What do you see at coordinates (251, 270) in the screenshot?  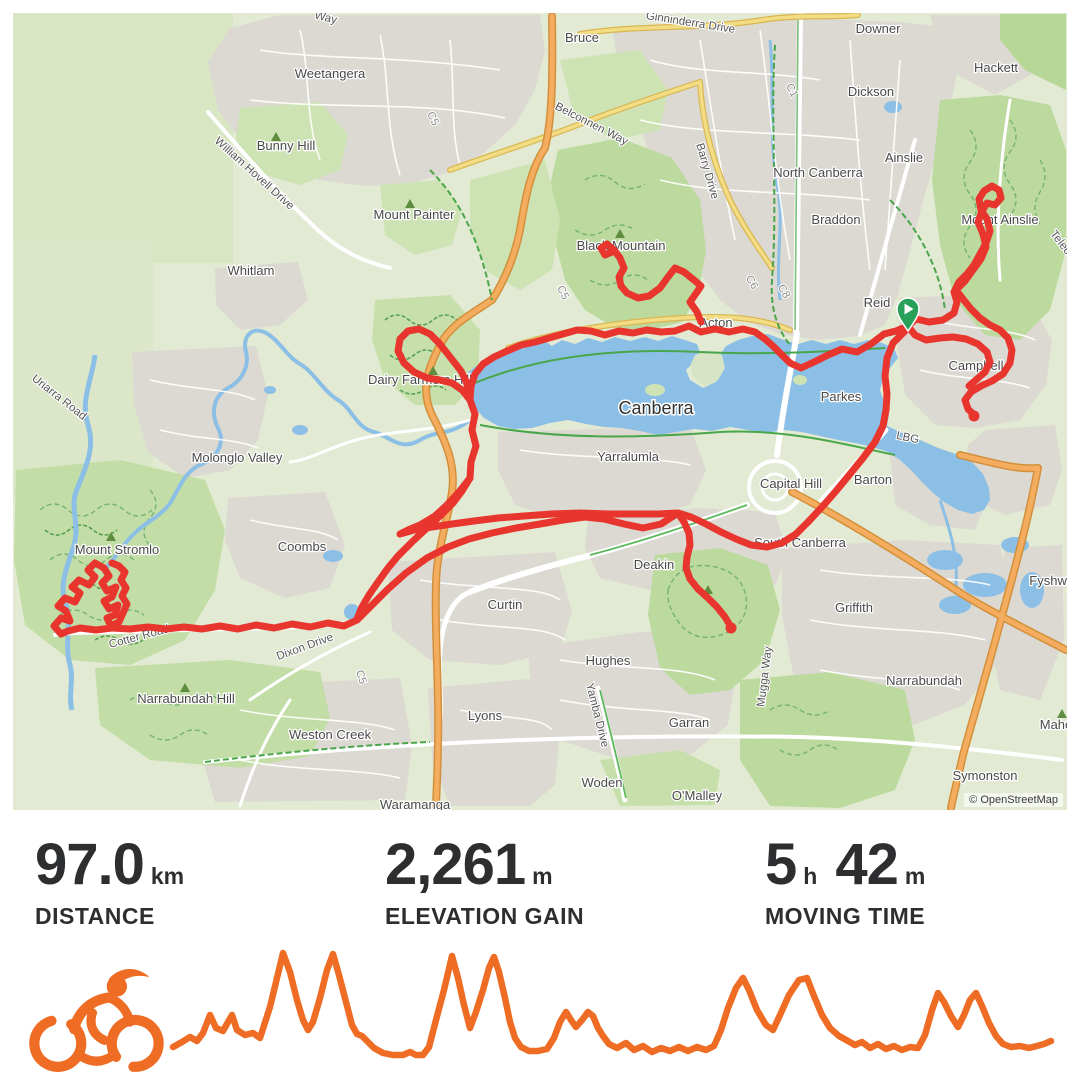 I see `map-label: Whitlam` at bounding box center [251, 270].